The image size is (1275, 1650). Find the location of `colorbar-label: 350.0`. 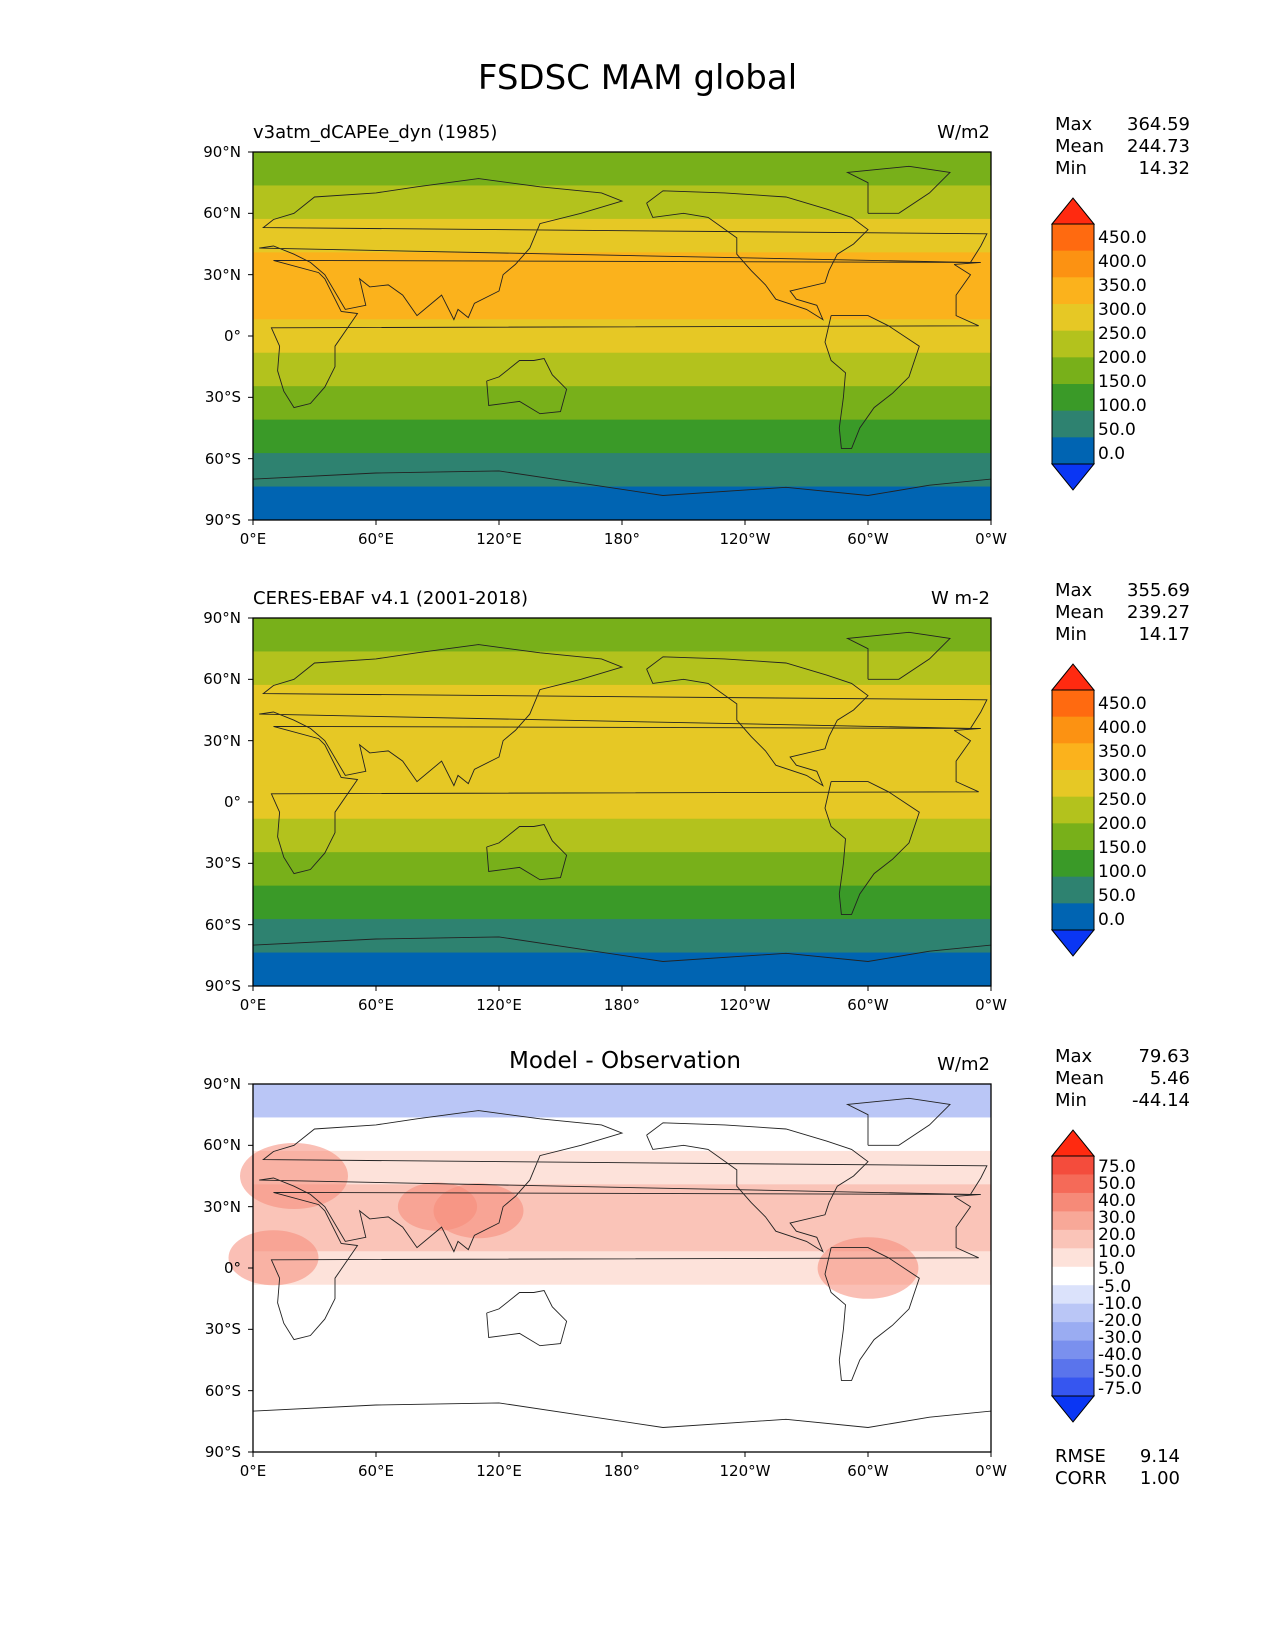

colorbar-label: 350.0 is located at coordinates (1122, 752).